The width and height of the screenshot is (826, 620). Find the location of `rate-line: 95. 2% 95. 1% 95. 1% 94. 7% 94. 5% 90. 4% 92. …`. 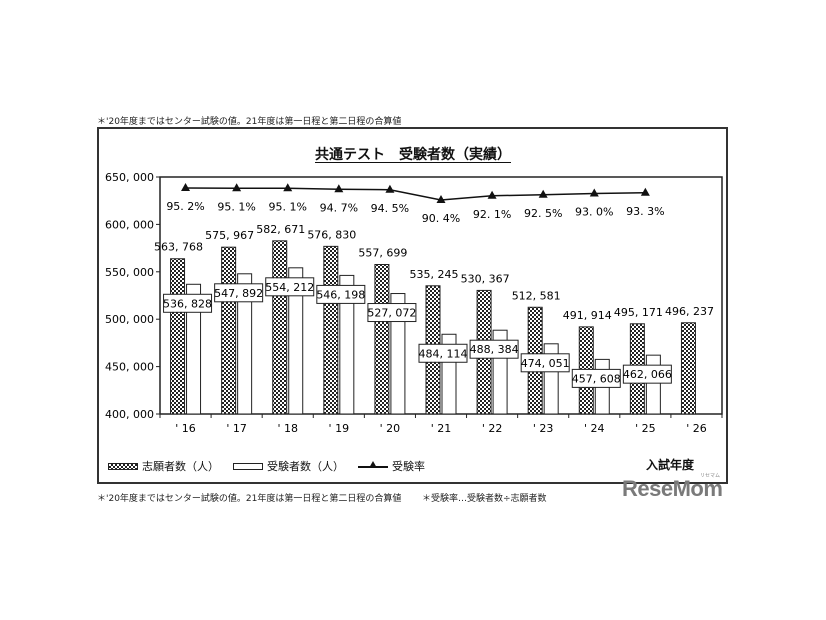

rate-line: 95. 2% 95. 1% 95. 1% 94. 7% 94. 5% 90. 4% 92. … is located at coordinates (415, 204).